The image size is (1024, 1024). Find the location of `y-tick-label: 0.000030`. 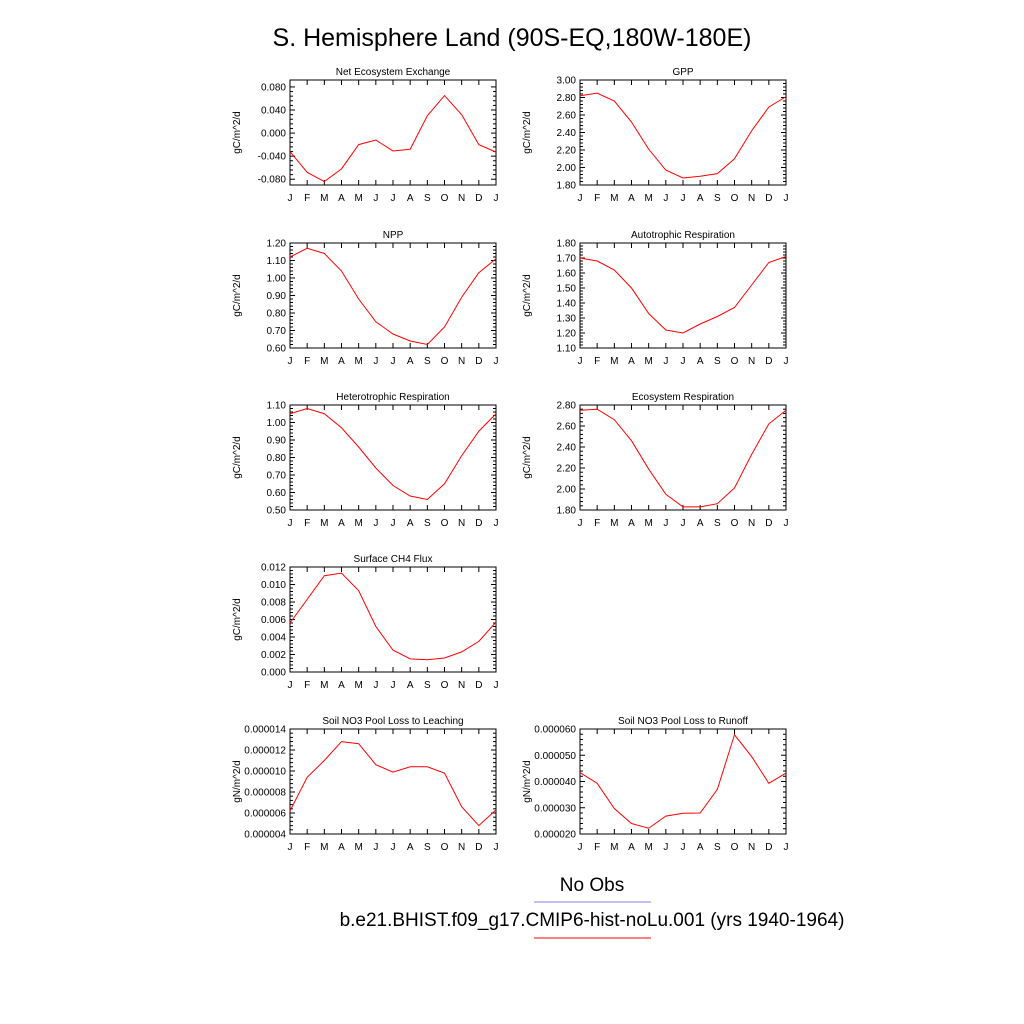

y-tick-label: 0.000030 is located at coordinates (555, 808).